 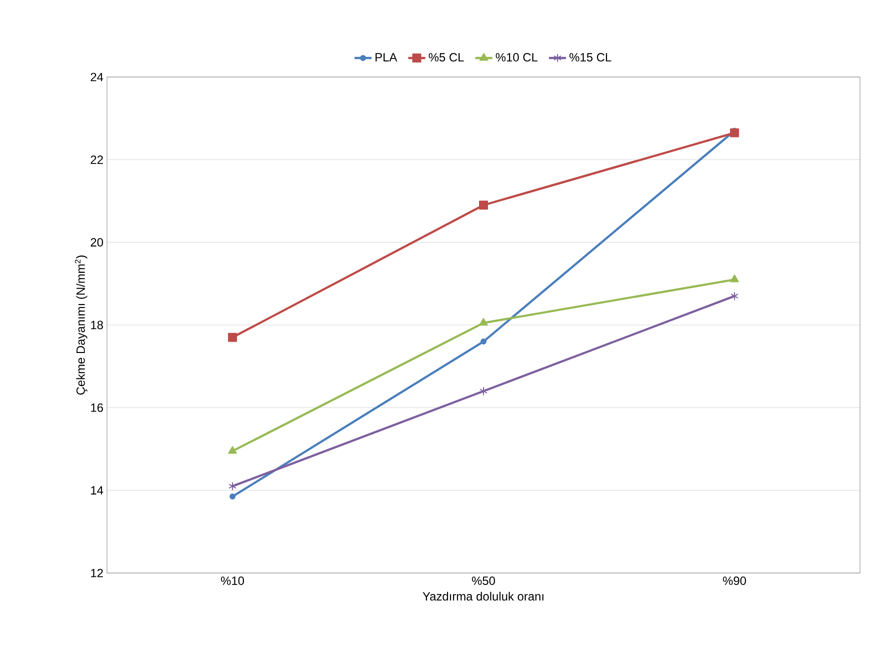 I want to click on legend-label: %5 CL, so click(x=446, y=57).